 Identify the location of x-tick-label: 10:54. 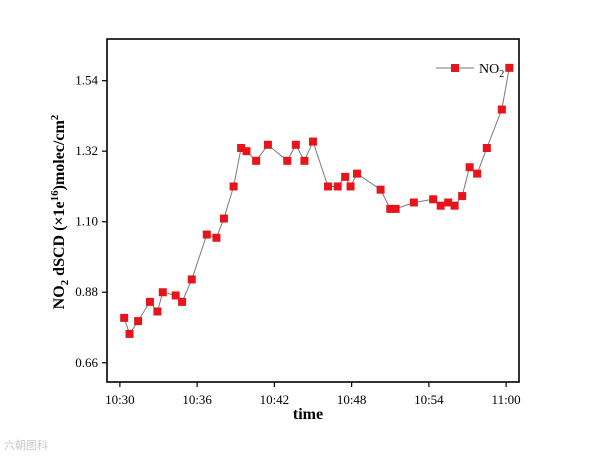
(429, 399).